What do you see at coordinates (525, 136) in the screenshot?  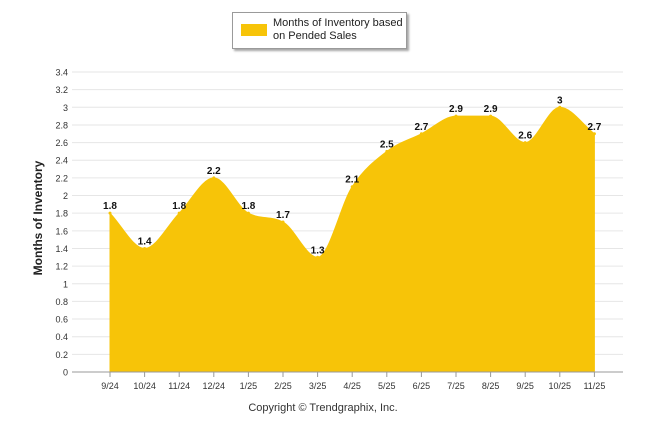 I see `data-label: 2.6` at bounding box center [525, 136].